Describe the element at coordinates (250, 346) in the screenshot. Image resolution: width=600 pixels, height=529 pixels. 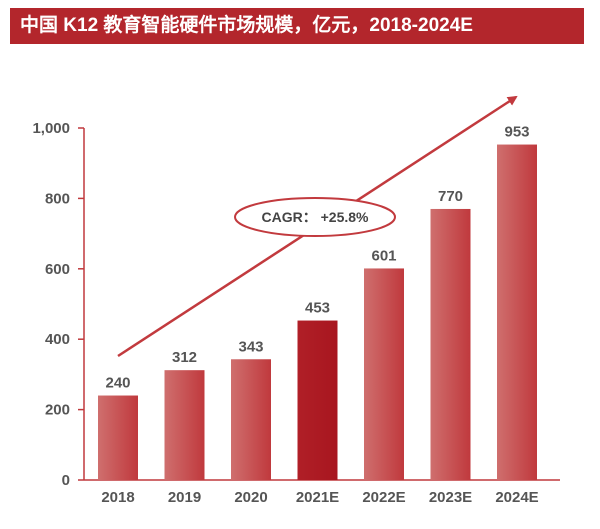
I see `data-label: 343` at that location.